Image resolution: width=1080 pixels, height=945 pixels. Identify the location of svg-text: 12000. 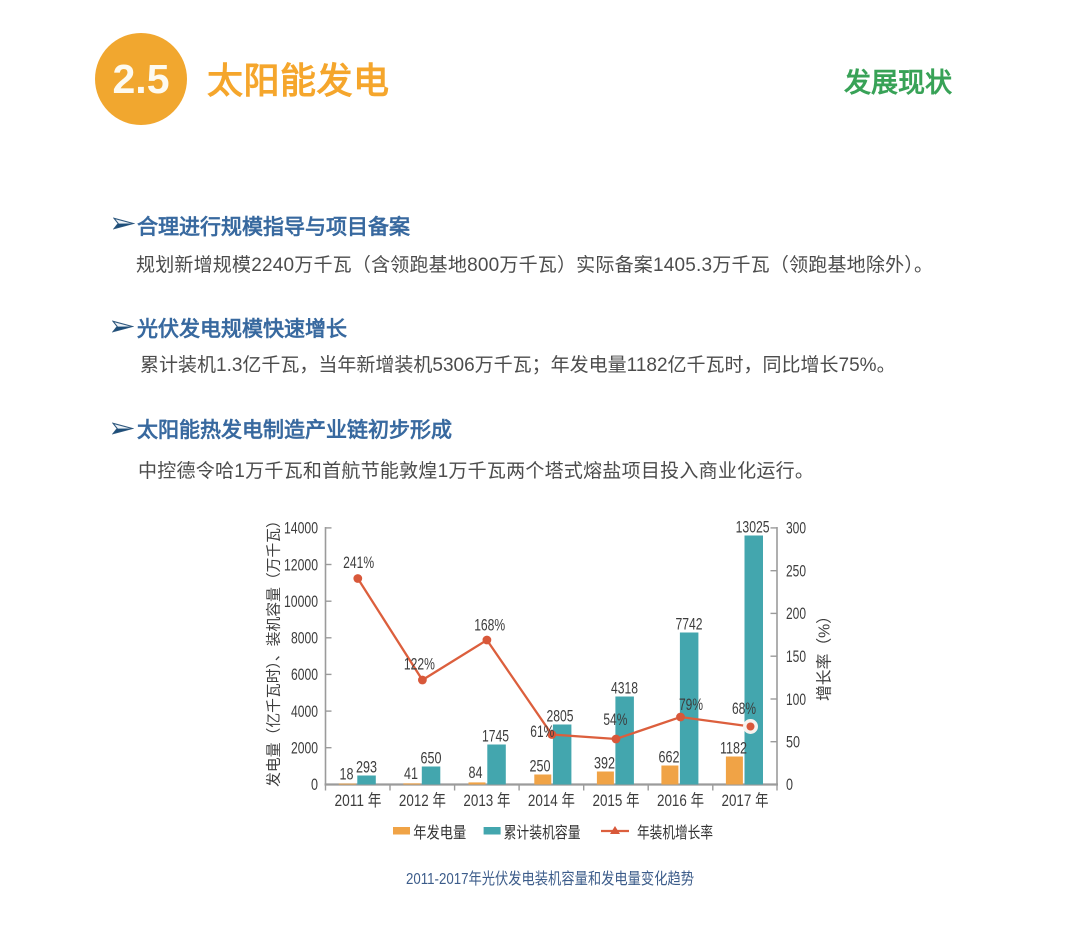
(301, 565).